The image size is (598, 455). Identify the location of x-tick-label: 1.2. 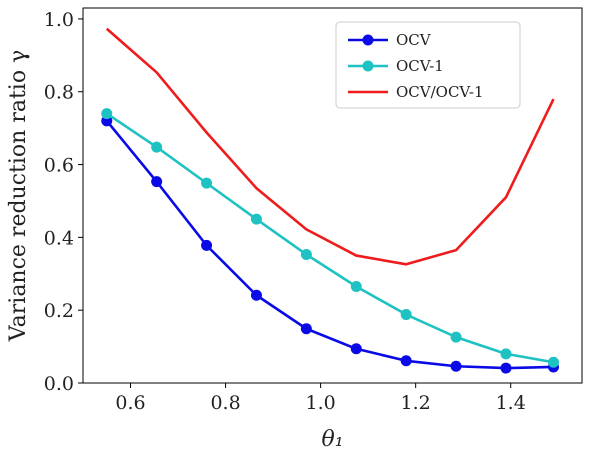
(416, 403).